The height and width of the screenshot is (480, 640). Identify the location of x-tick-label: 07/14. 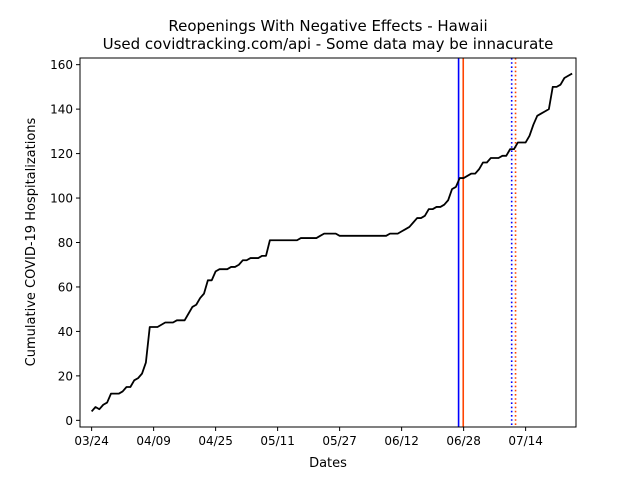
(525, 441).